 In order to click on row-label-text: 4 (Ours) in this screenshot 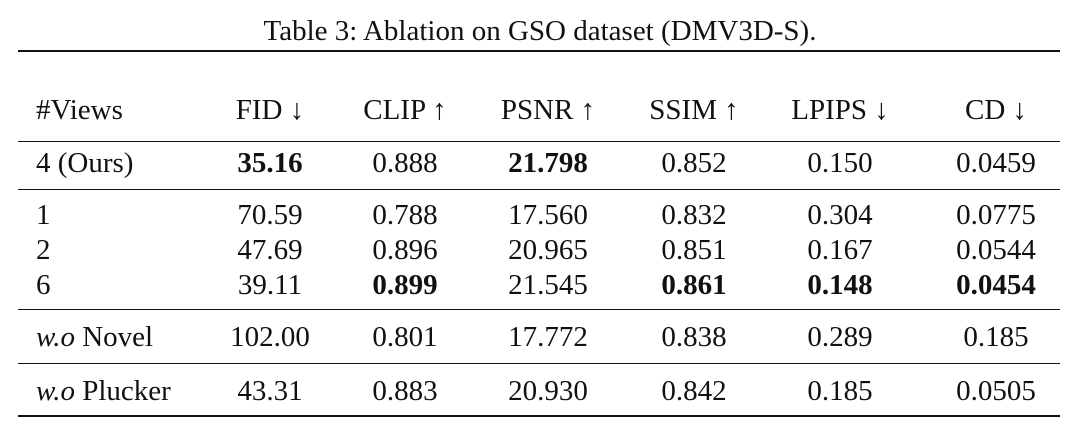, I will do `click(85, 163)`.